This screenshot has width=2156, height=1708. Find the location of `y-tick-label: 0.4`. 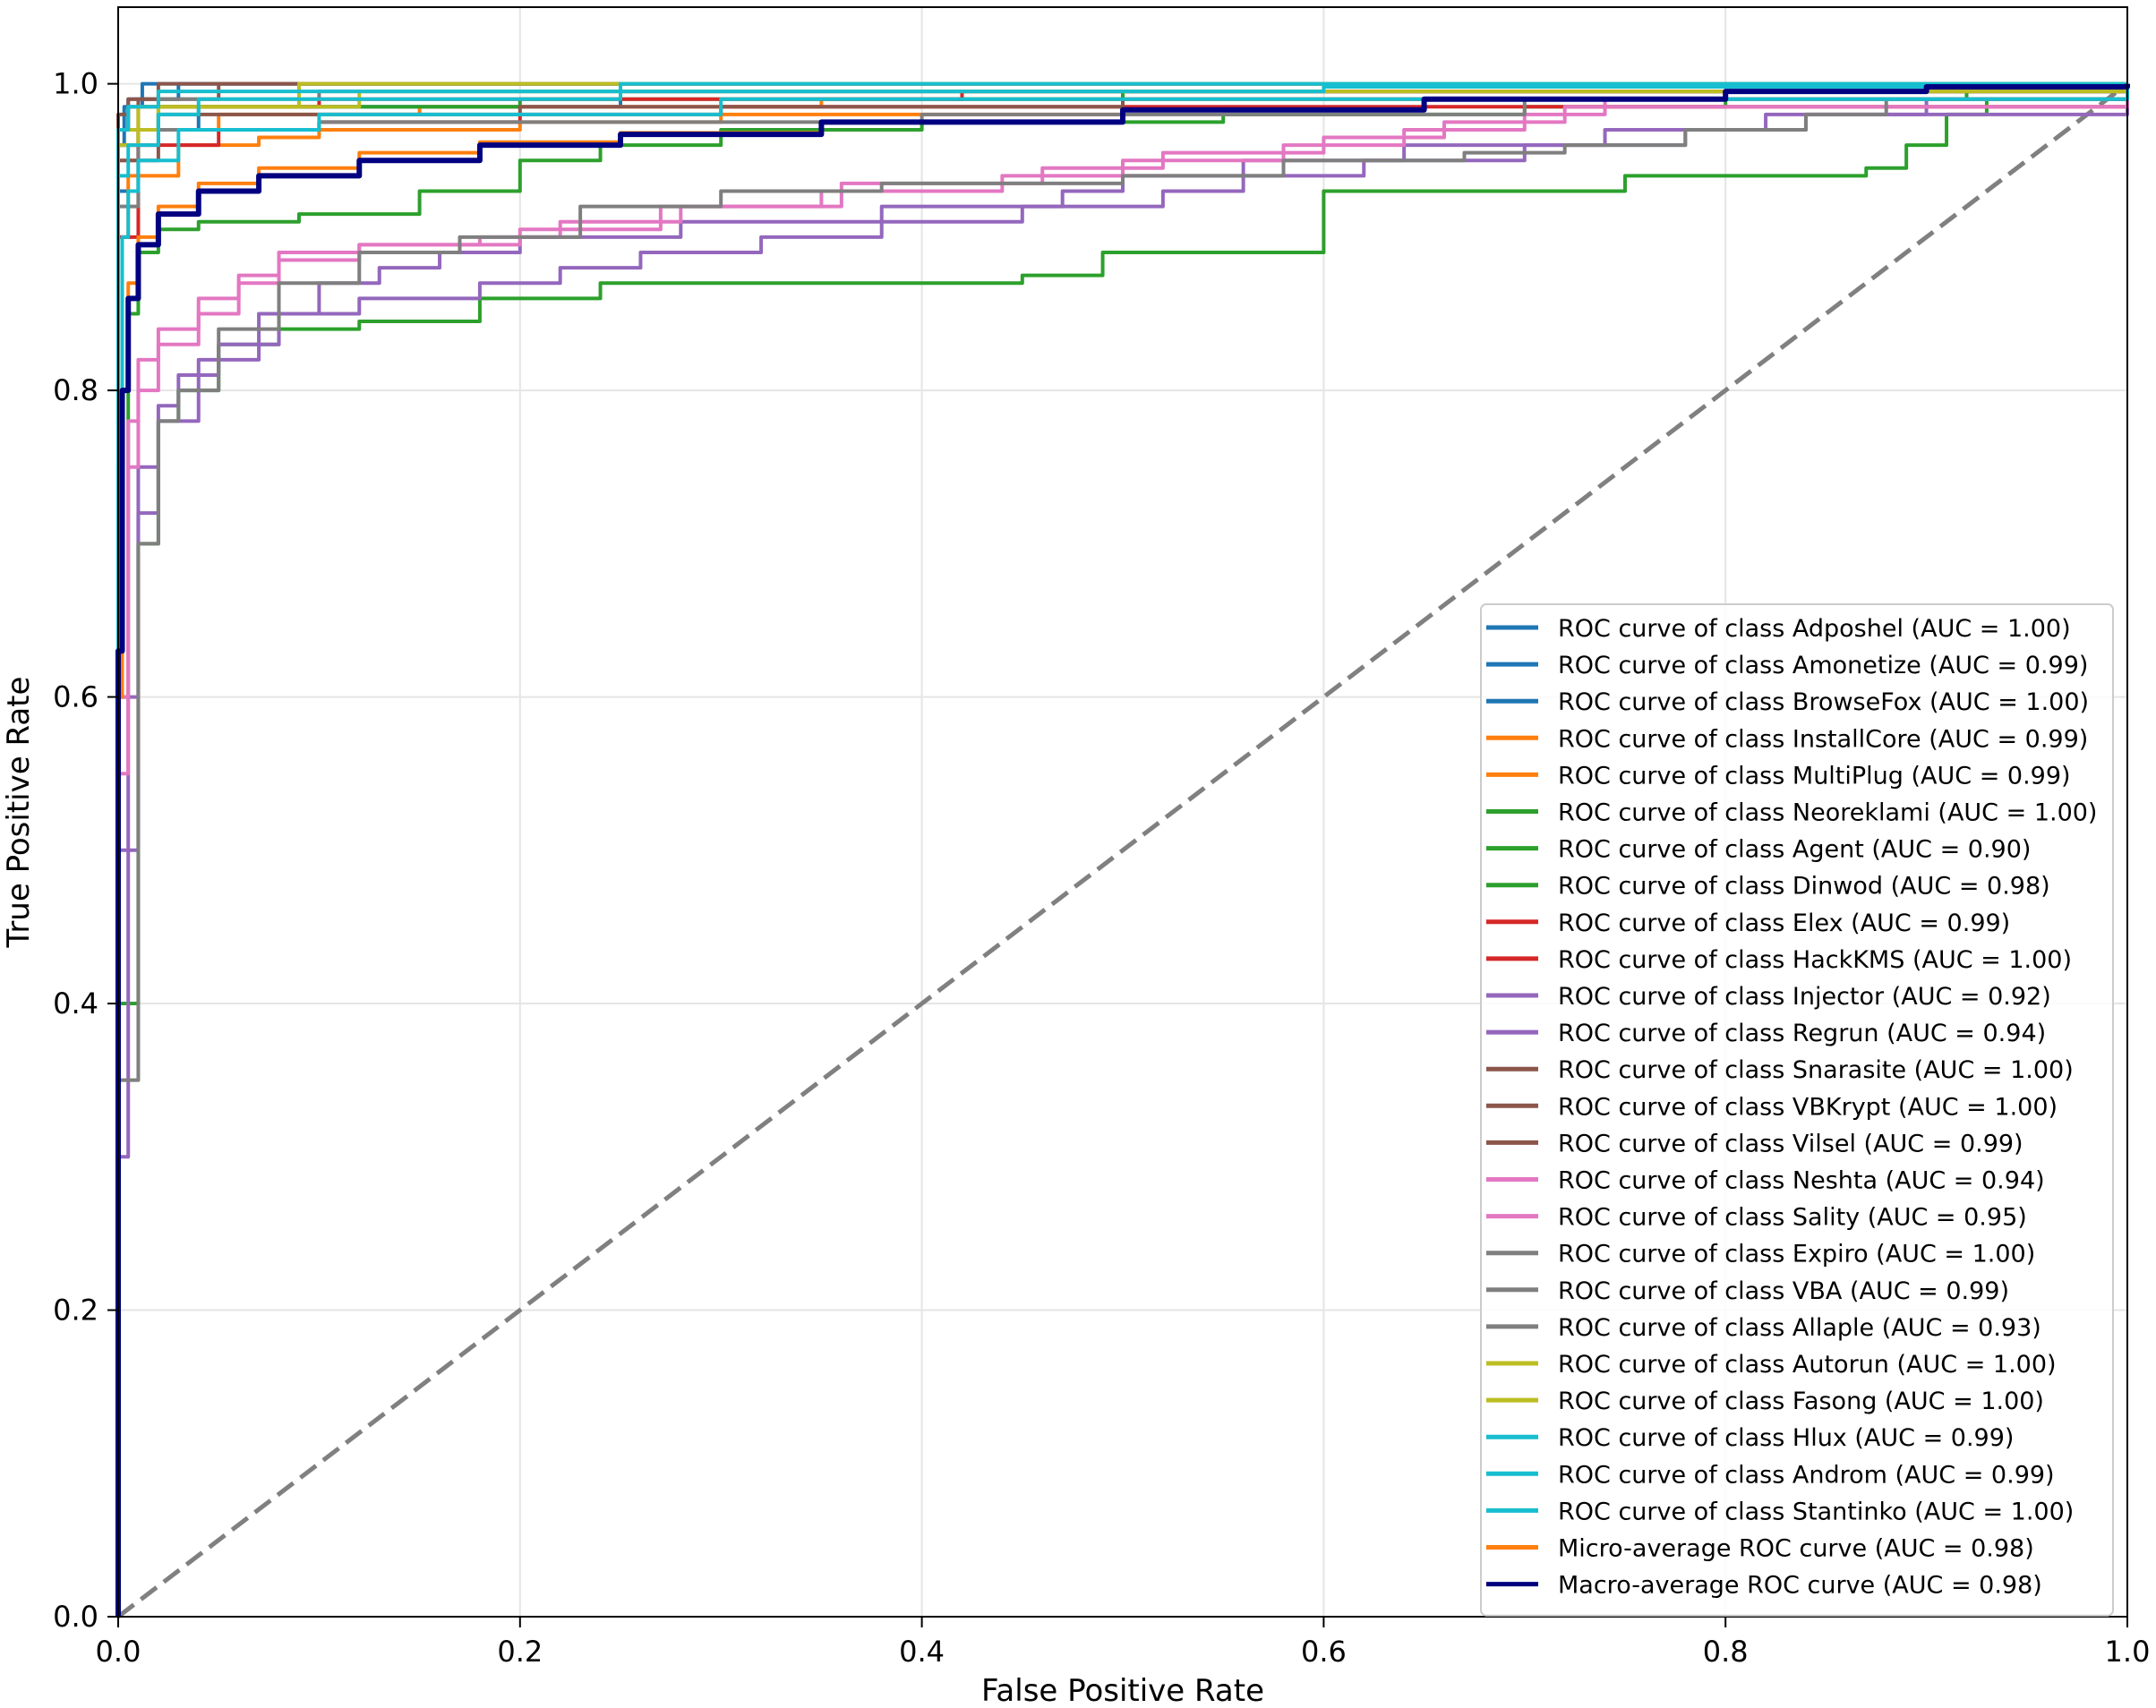

y-tick-label: 0.4 is located at coordinates (75, 1003).